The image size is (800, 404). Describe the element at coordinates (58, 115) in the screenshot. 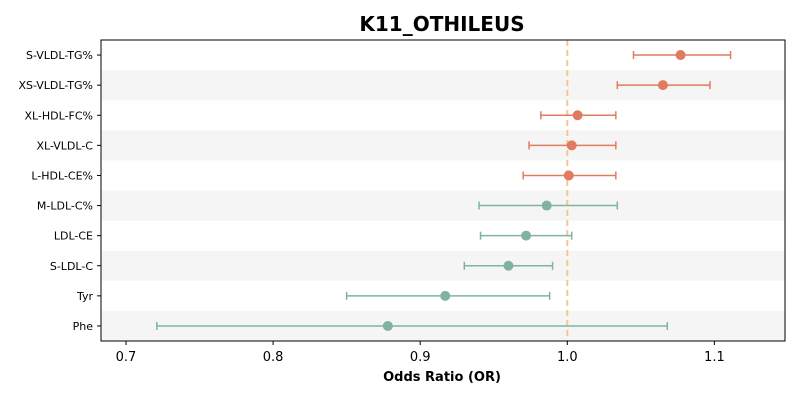

I see `y-tick-label: XL-HDL-FC%` at that location.